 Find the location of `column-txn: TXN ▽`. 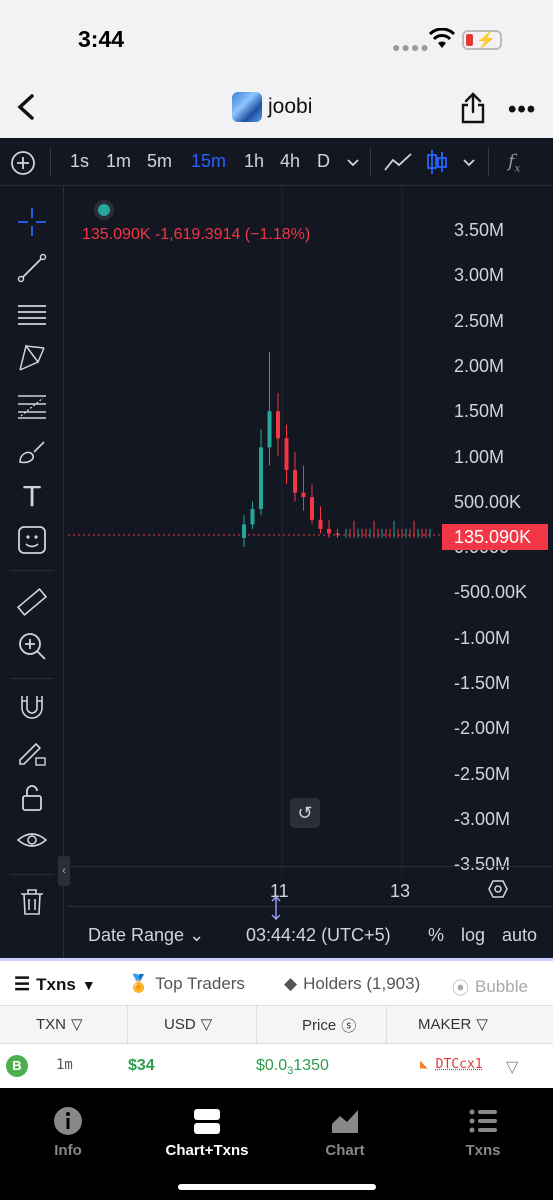

column-txn: TXN ▽ is located at coordinates (59, 1024).